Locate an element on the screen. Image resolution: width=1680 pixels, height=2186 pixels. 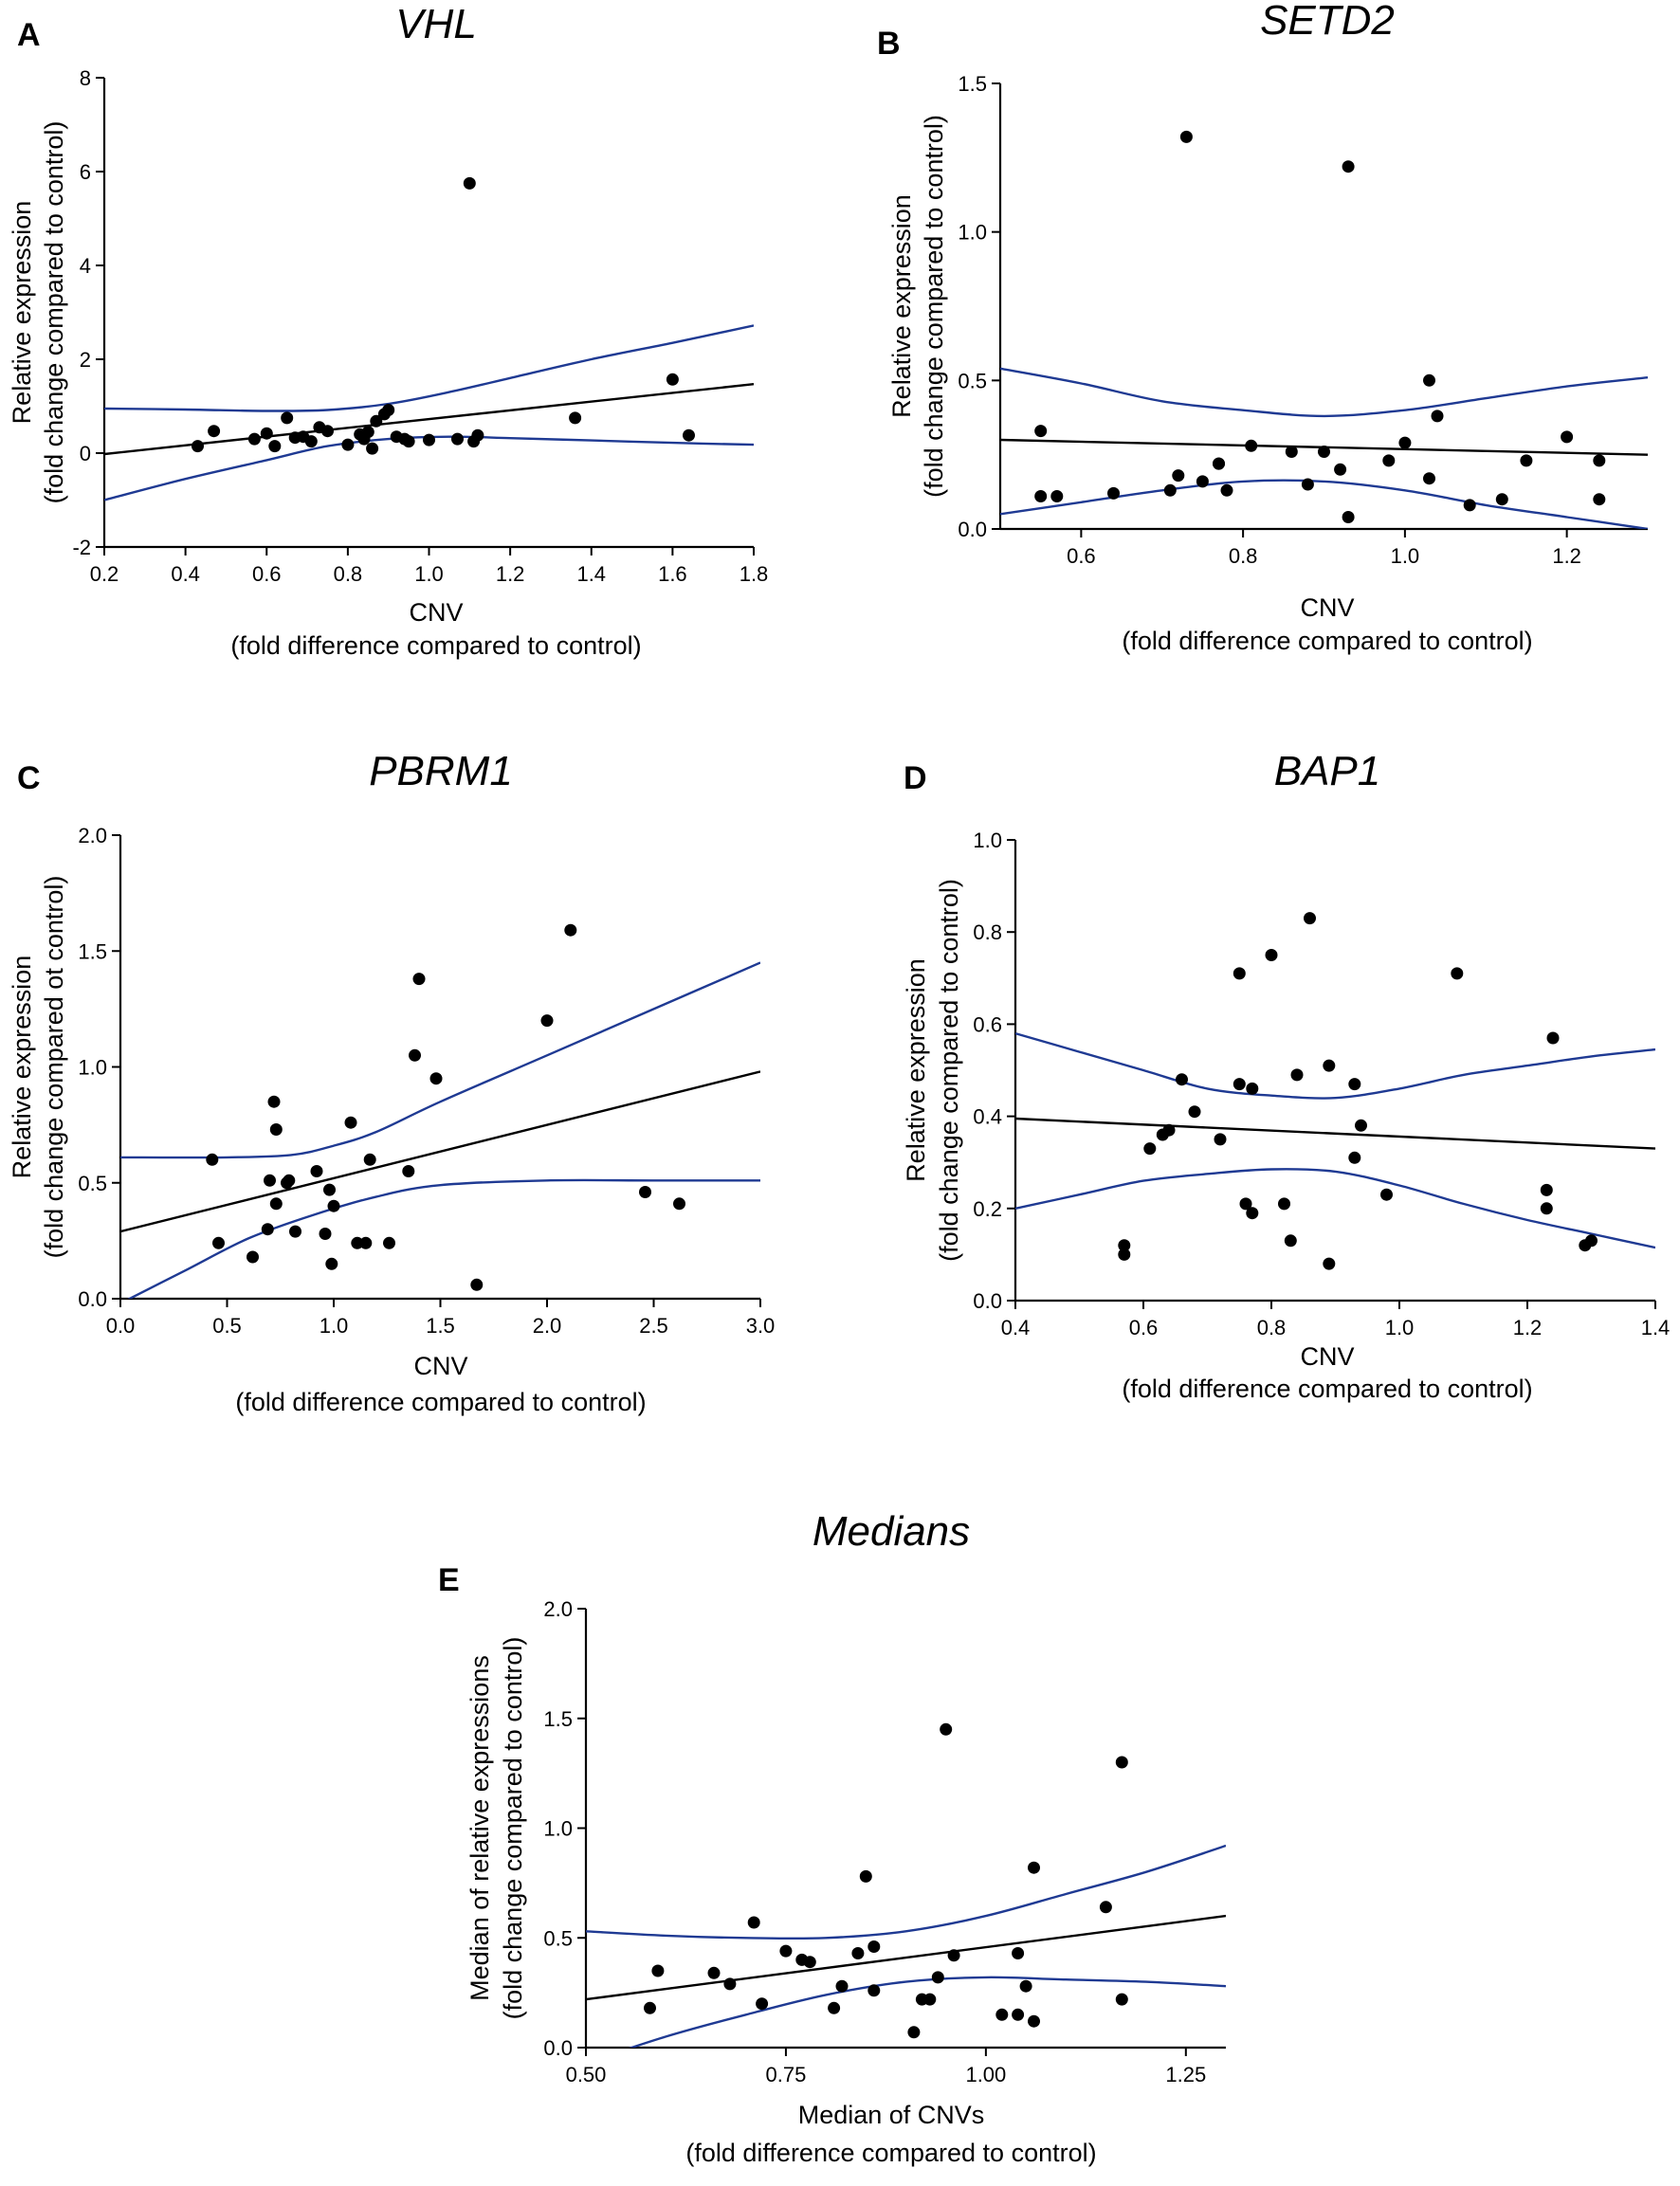
panel-letter: E is located at coordinates (449, 1580).